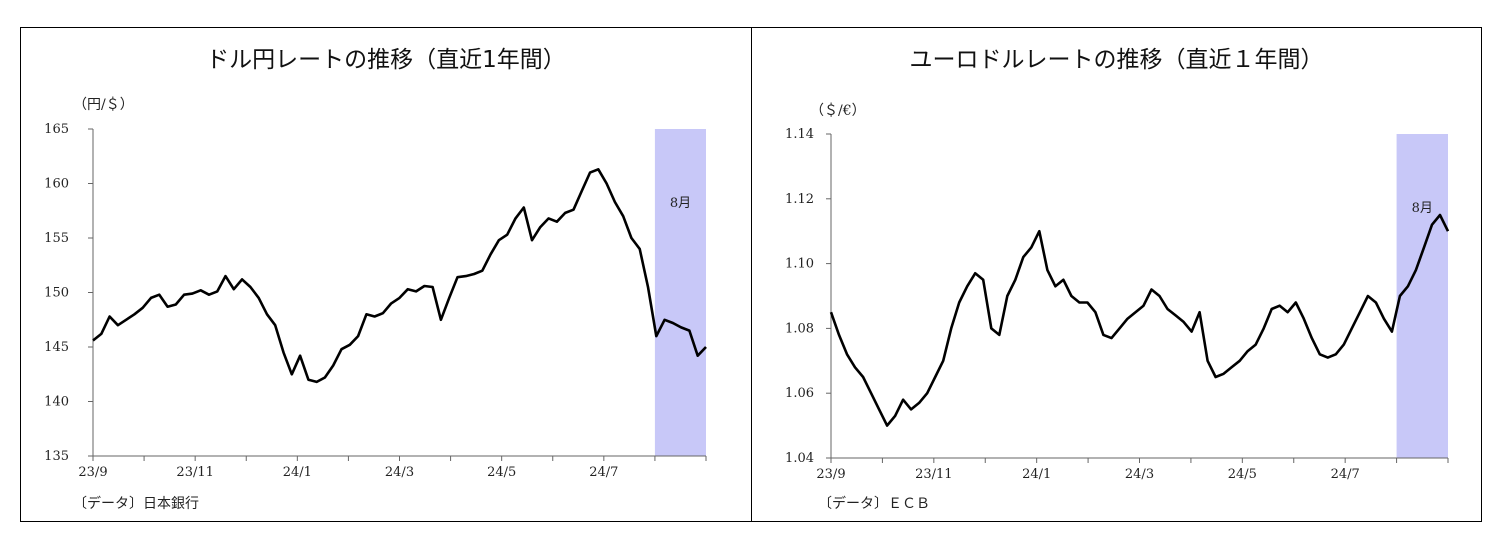  Describe the element at coordinates (874, 504) in the screenshot. I see `data-source: 〔データ〕ＥＣＢ` at that location.